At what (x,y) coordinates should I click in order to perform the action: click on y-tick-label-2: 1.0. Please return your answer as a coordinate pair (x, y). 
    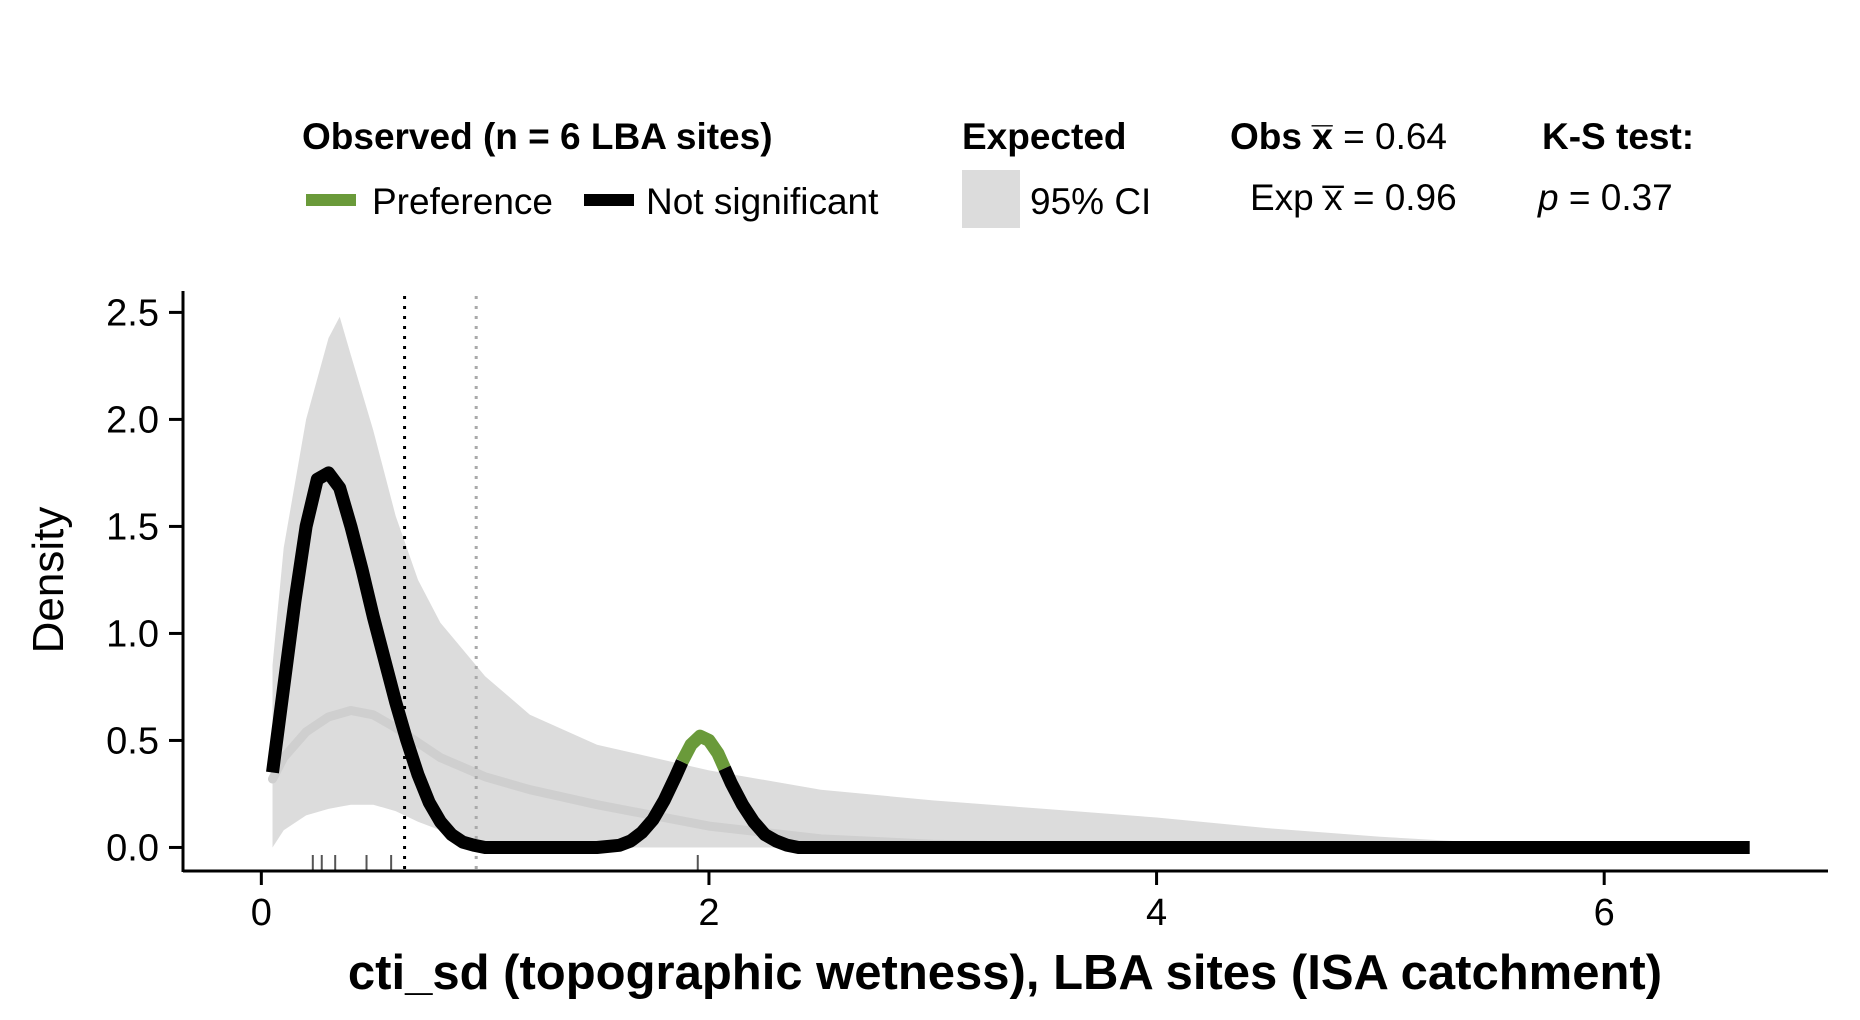
    Looking at the image, I should click on (132, 634).